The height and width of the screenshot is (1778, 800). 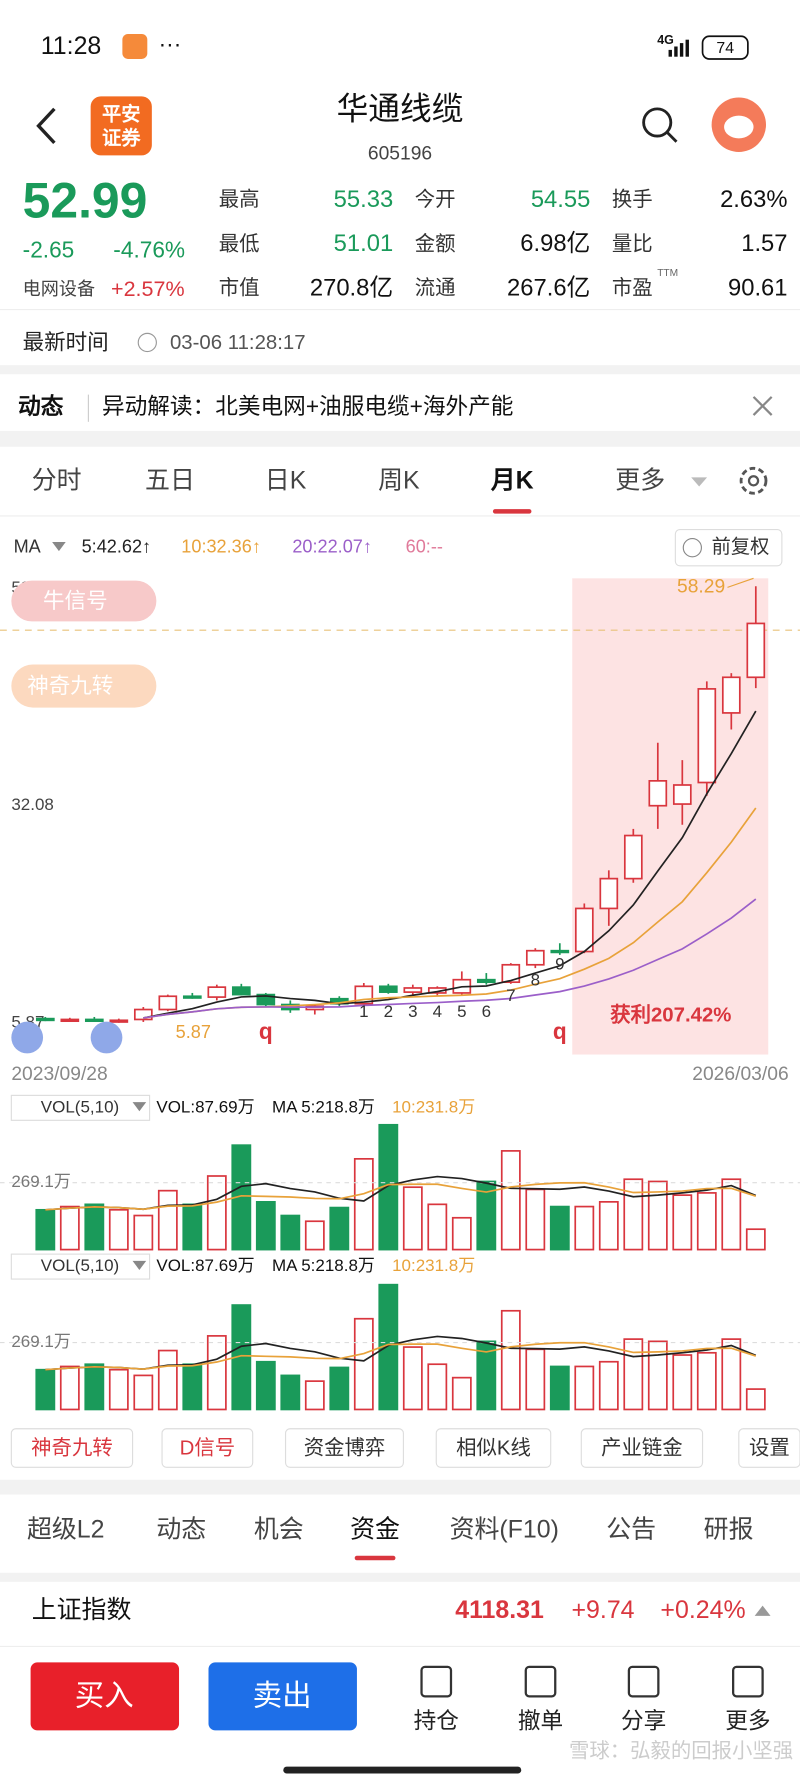 I want to click on logo-text: 平安, so click(x=121, y=114).